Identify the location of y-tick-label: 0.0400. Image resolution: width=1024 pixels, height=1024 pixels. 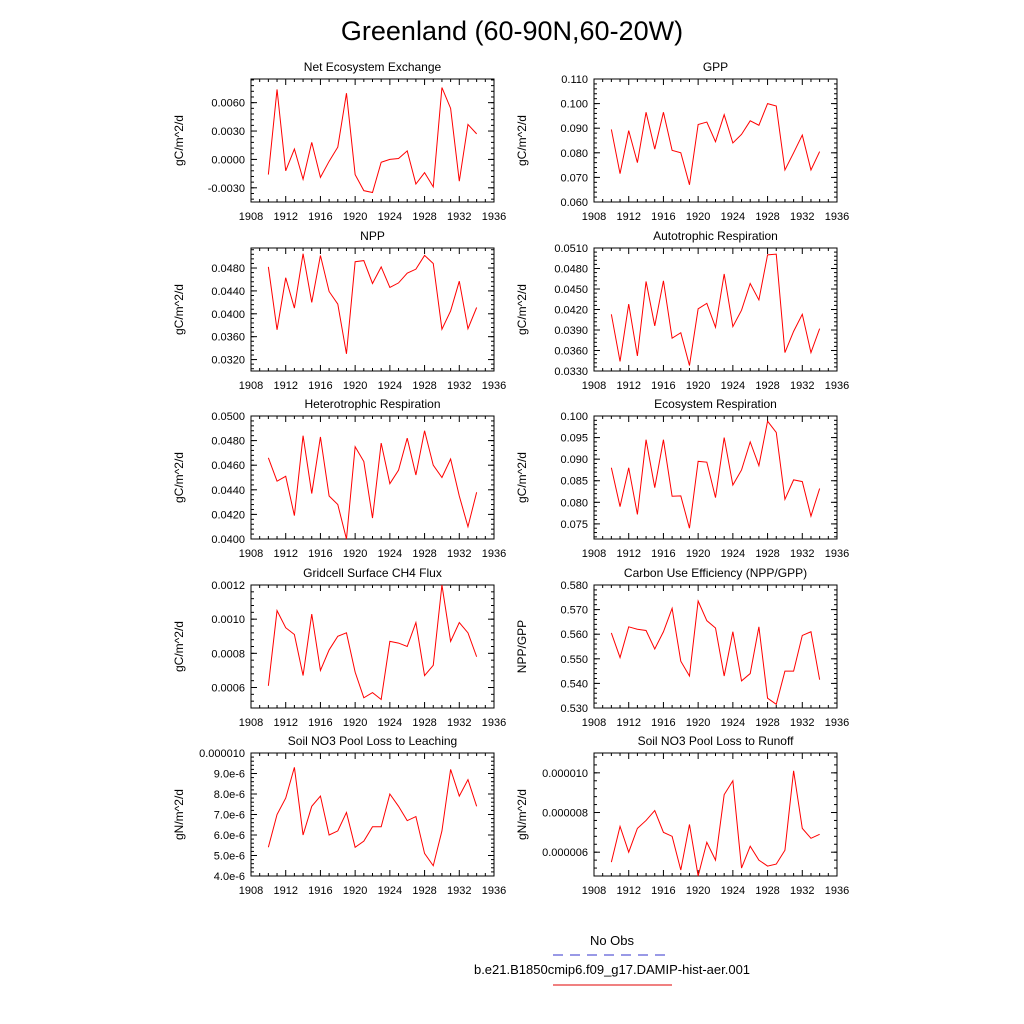
(228, 540).